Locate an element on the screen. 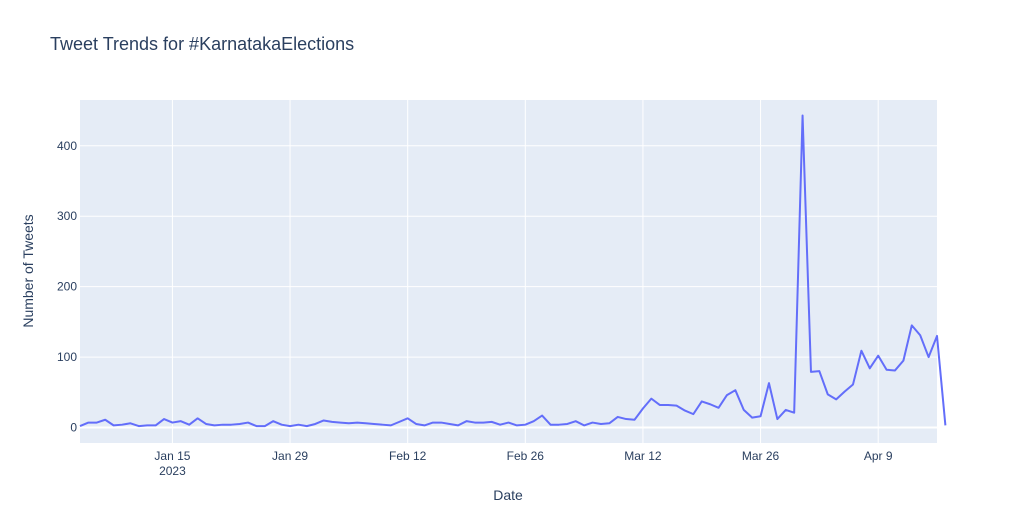 The image size is (1017, 525). y-tick-label: 400 is located at coordinates (67, 146).